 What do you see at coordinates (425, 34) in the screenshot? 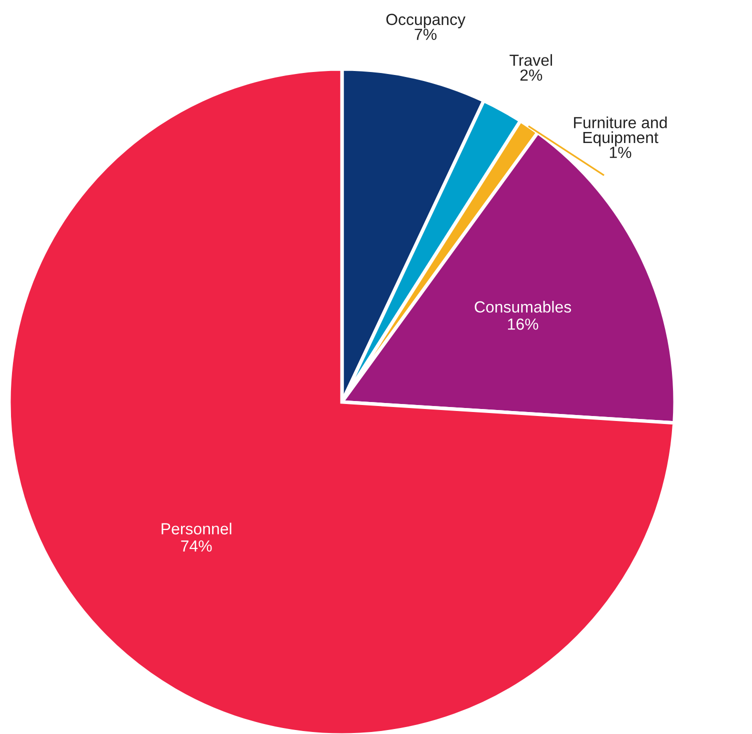
I see `data-label: 7%` at bounding box center [425, 34].